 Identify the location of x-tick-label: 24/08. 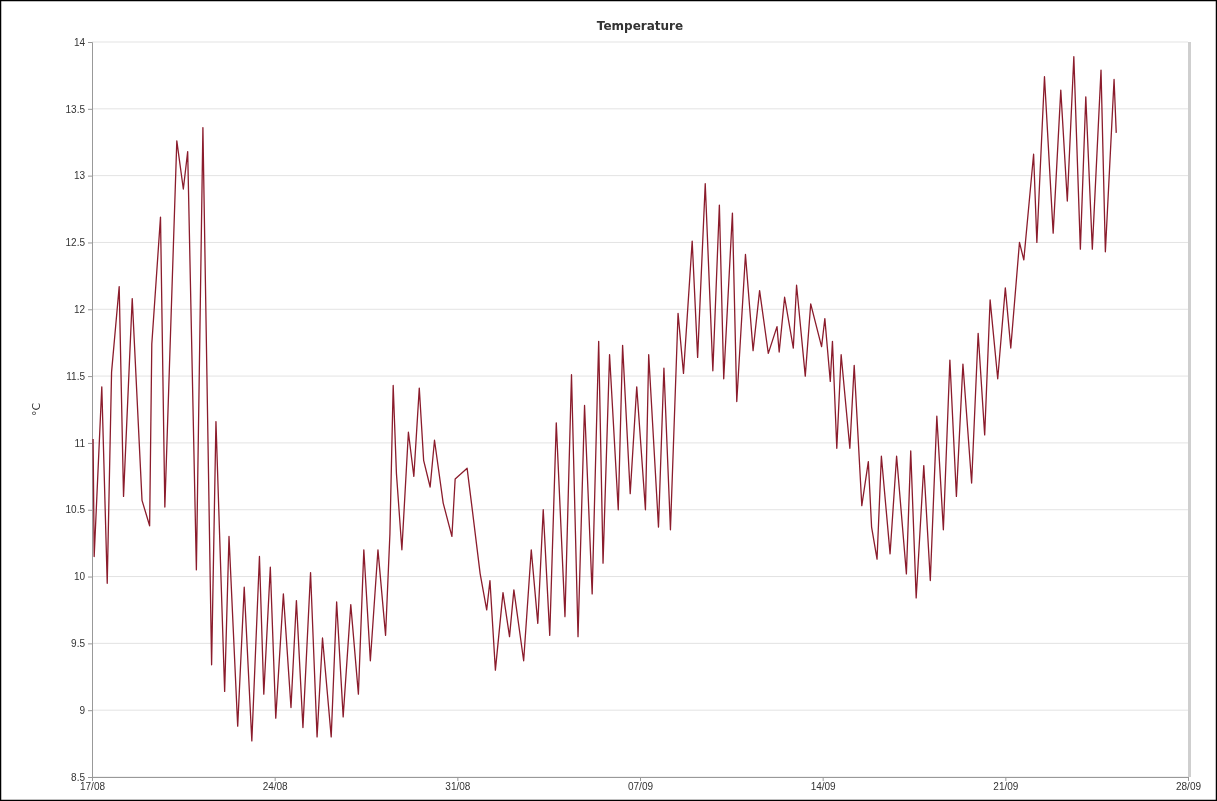
(275, 786).